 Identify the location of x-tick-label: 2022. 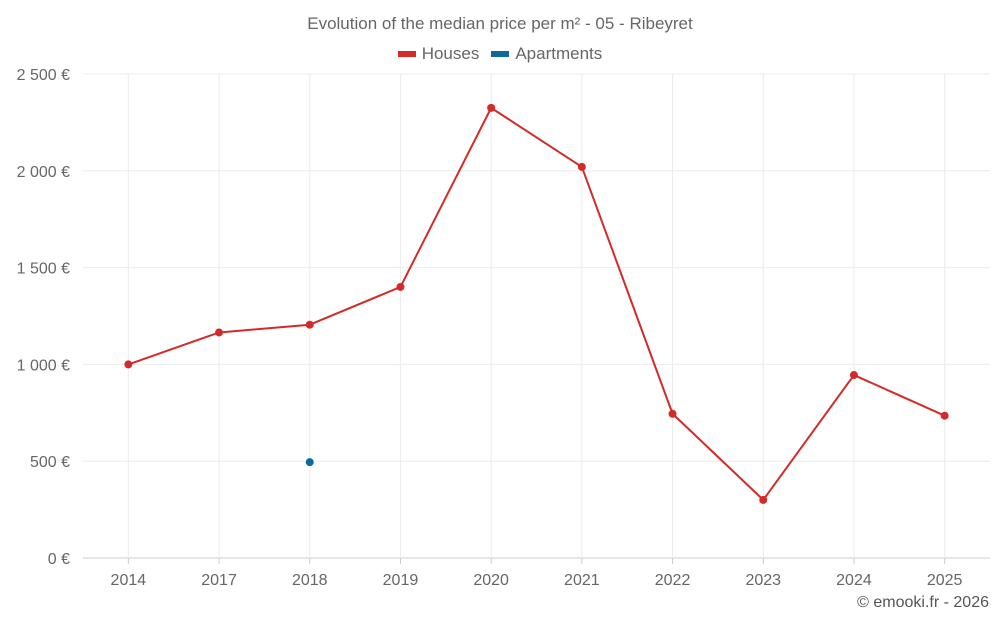
(673, 580).